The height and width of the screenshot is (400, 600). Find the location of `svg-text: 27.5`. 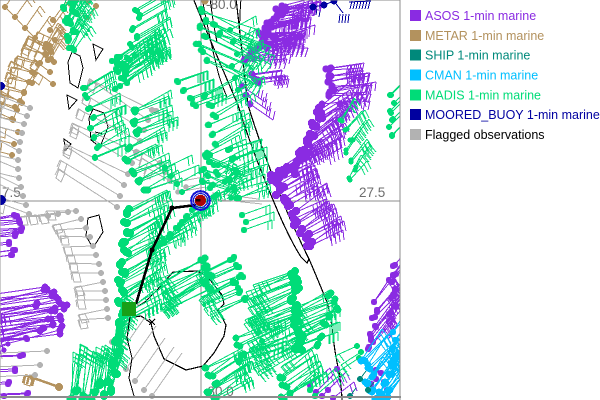

svg-text: 27.5 is located at coordinates (372, 192).